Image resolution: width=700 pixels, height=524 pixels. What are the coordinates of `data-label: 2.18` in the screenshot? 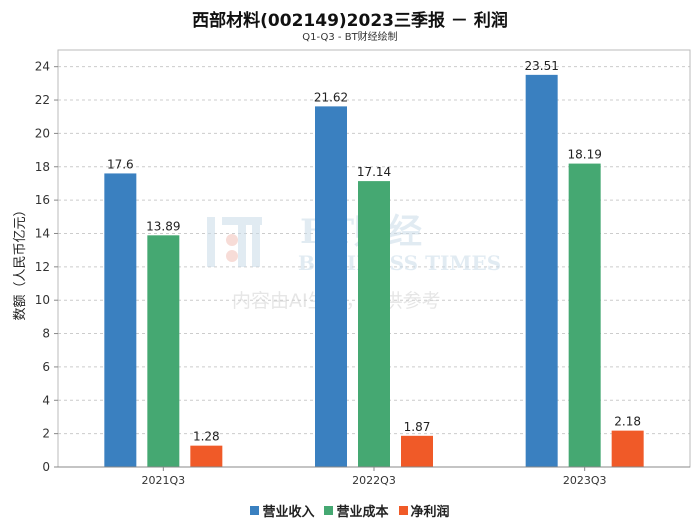 It's located at (627, 422).